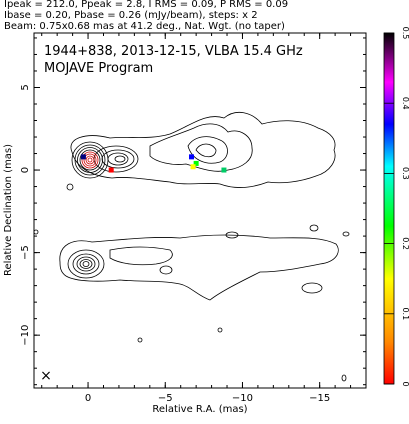 The height and width of the screenshot is (424, 409). What do you see at coordinates (46, 376) in the screenshot?
I see `beam-marker: ×` at bounding box center [46, 376].